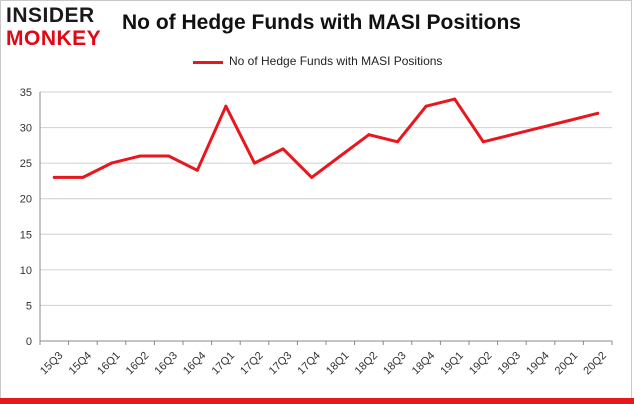  Describe the element at coordinates (481, 364) in the screenshot. I see `x-tick-label: 19Q2` at that location.